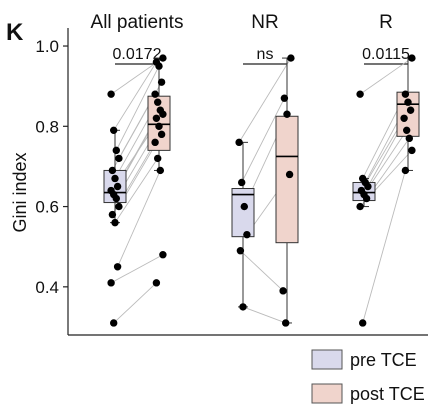 This screenshot has height=410, width=440. What do you see at coordinates (137, 22) in the screenshot?
I see `group-label-all-patients: All patients` at bounding box center [137, 22].